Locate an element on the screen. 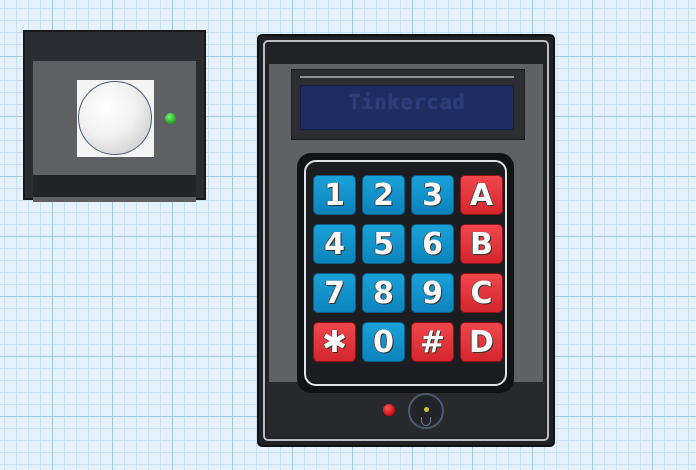 The height and width of the screenshot is (470, 696). keypad-key-a: A is located at coordinates (481, 195).